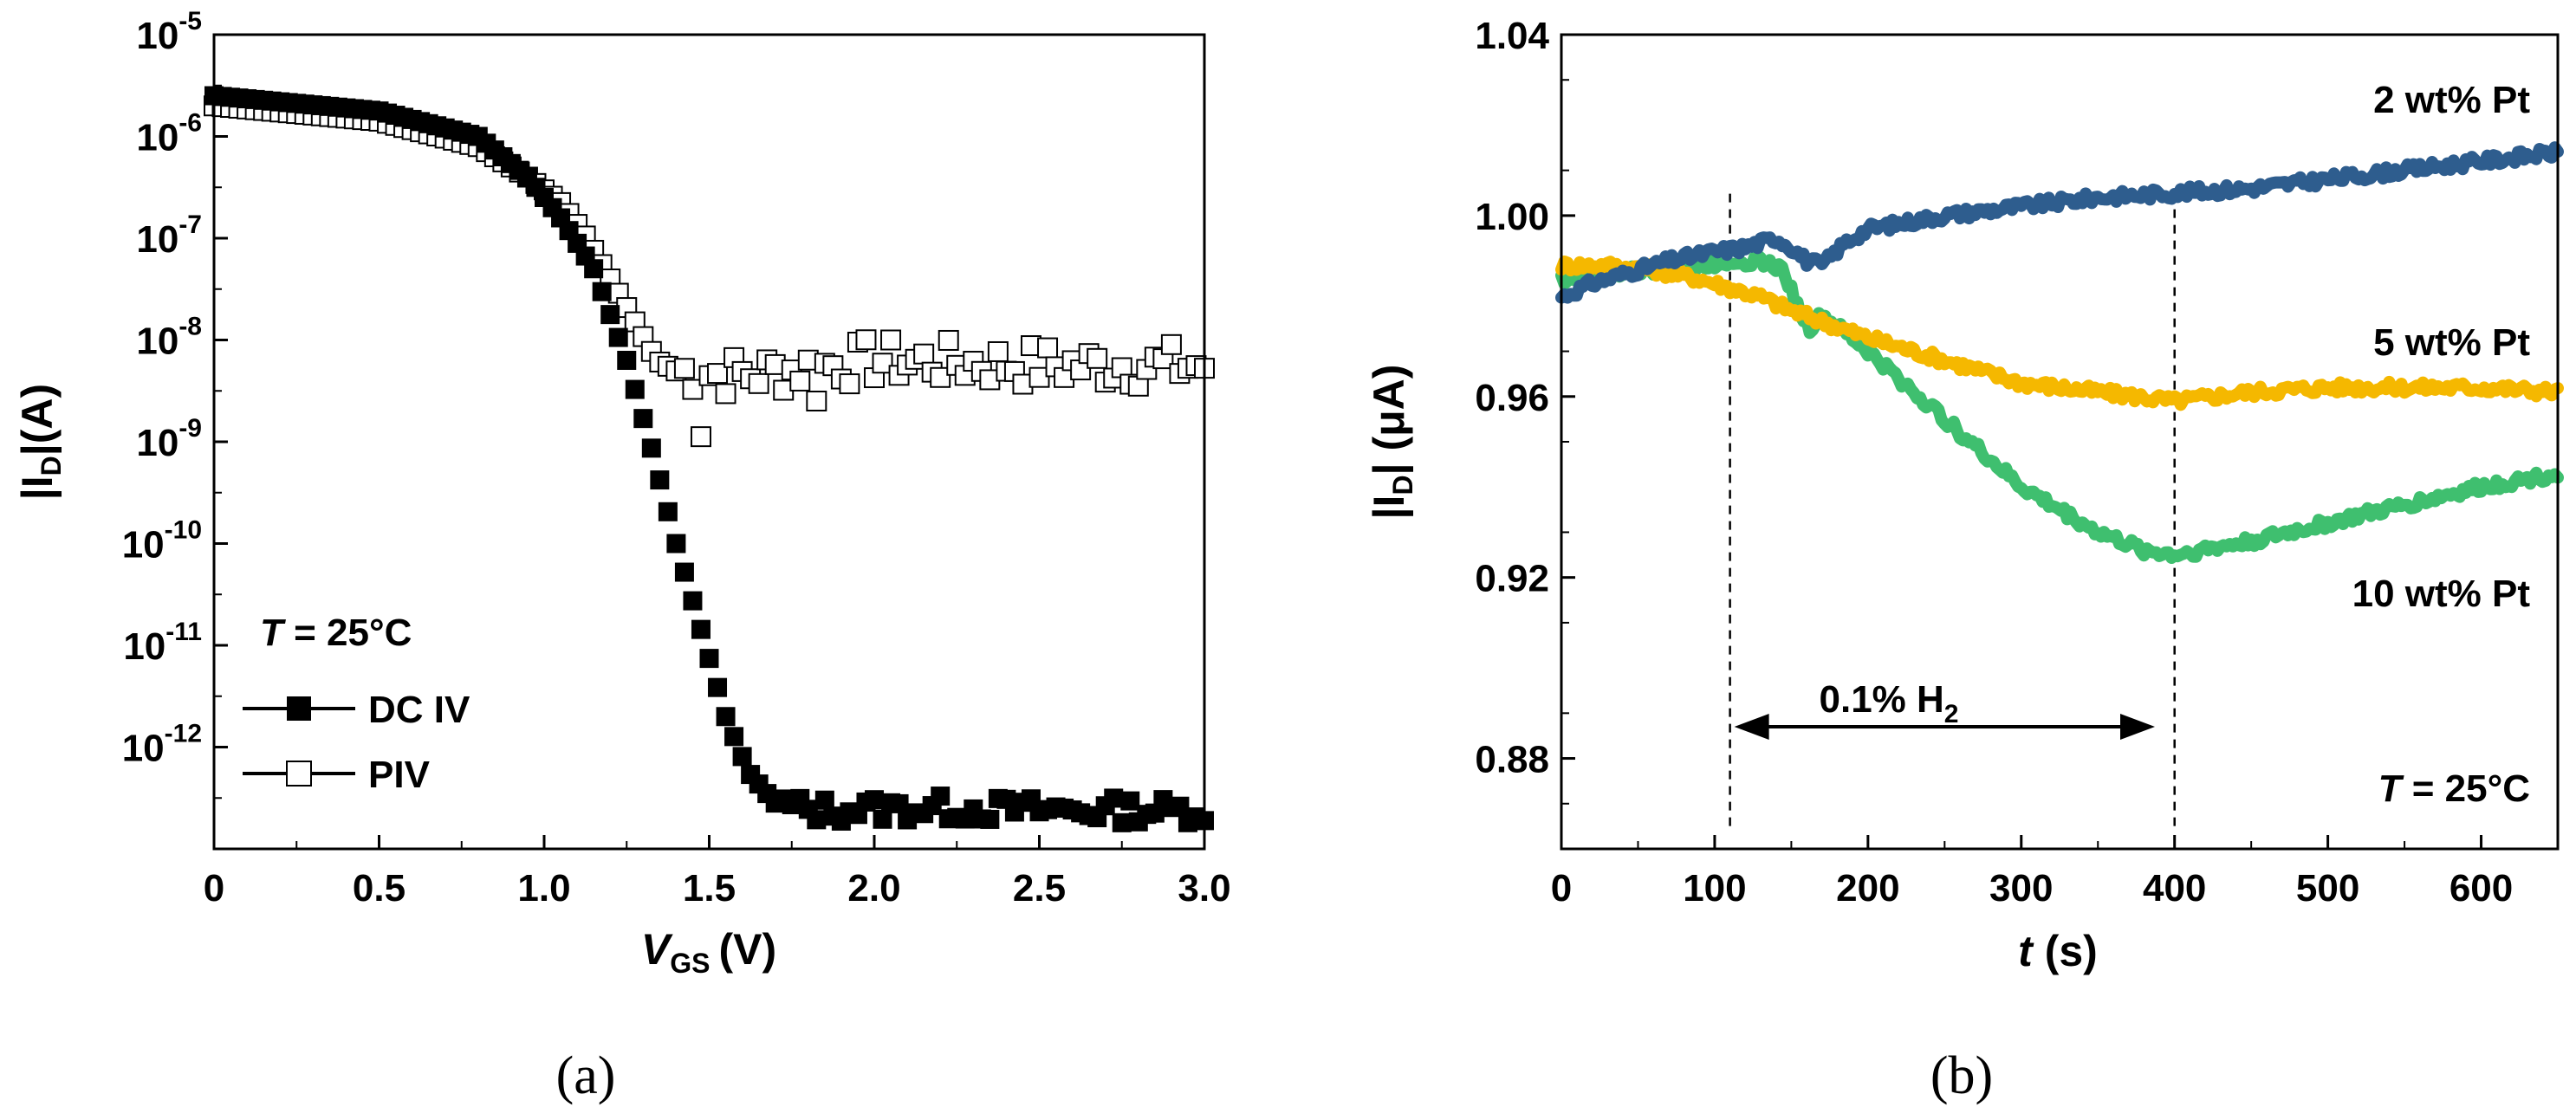  I want to click on panel-b-x-tick-labels: 0 100 200 300 400 500 600, so click(2032, 888).